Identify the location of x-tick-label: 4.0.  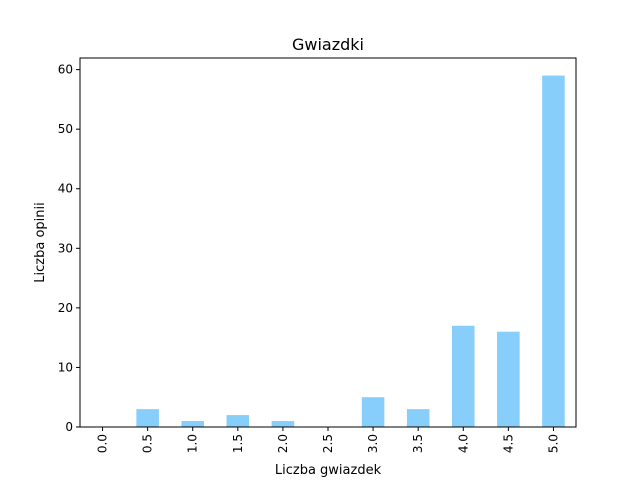
(463, 443).